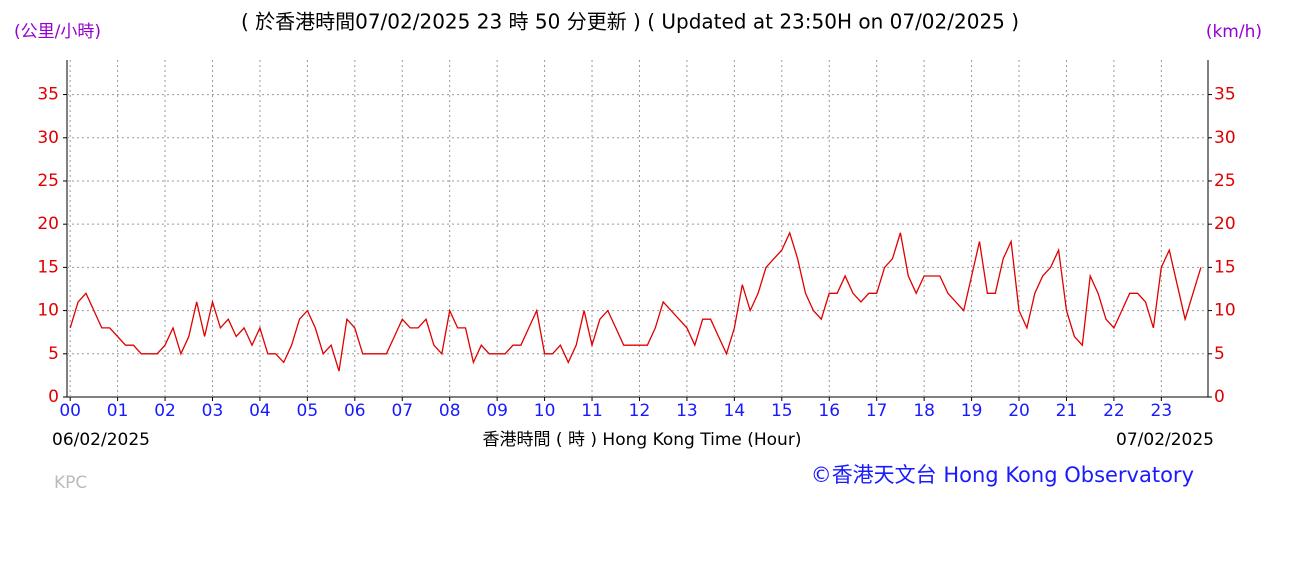 This screenshot has width=1301, height=564. I want to click on x-tick-label: 10, so click(545, 411).